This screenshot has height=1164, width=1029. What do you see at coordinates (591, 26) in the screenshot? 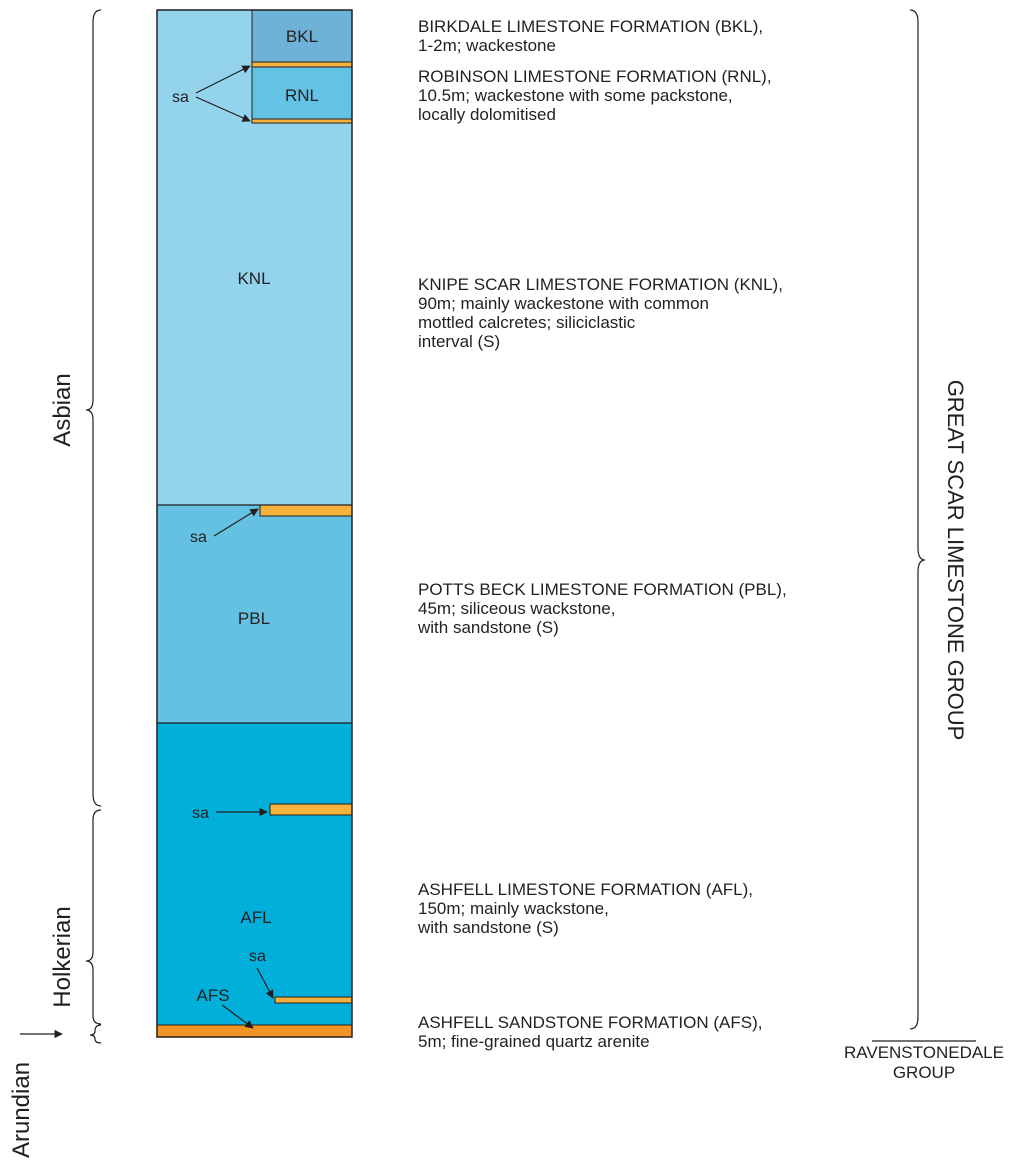
I see `description-line: BIRKDALE LIMESTONE FORMATION (BKL),` at bounding box center [591, 26].